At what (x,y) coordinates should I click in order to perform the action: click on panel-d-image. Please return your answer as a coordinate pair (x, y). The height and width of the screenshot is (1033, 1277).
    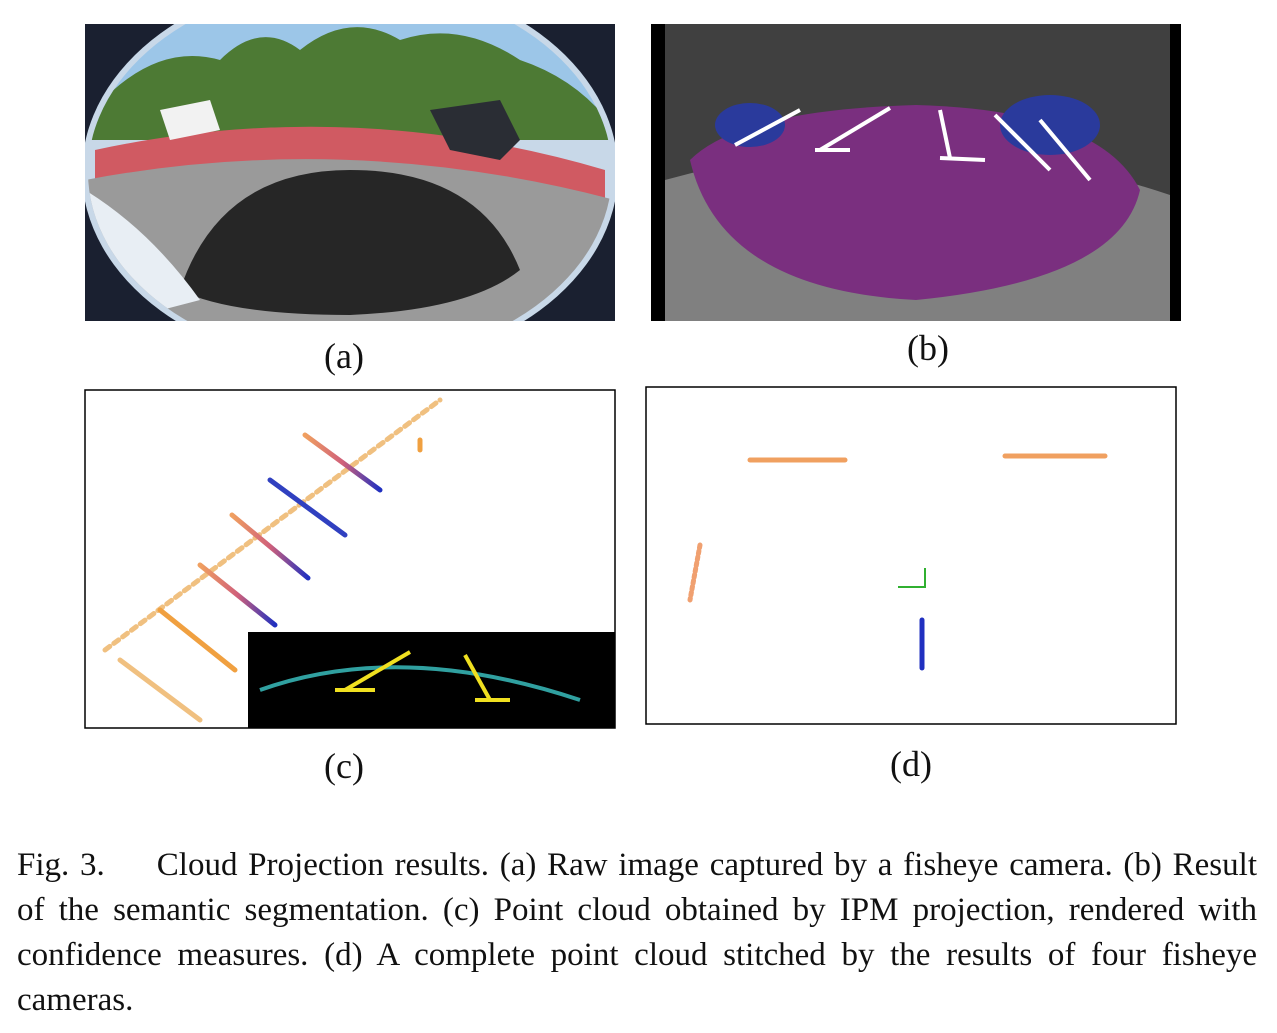
    Looking at the image, I should click on (916, 555).